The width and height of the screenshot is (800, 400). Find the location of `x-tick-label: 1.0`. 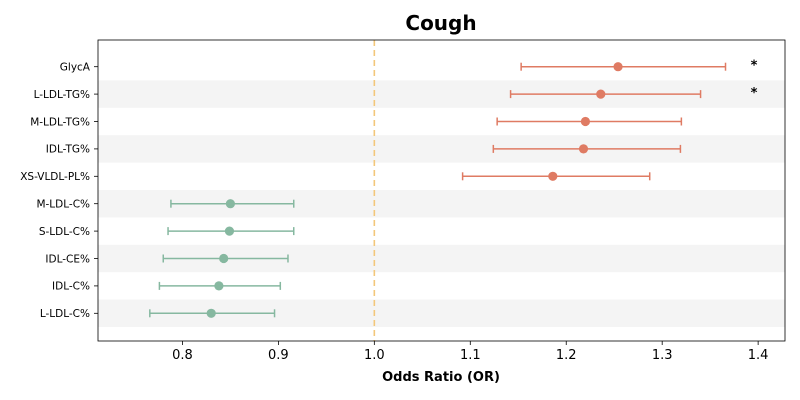

x-tick-label: 1.0 is located at coordinates (374, 355).